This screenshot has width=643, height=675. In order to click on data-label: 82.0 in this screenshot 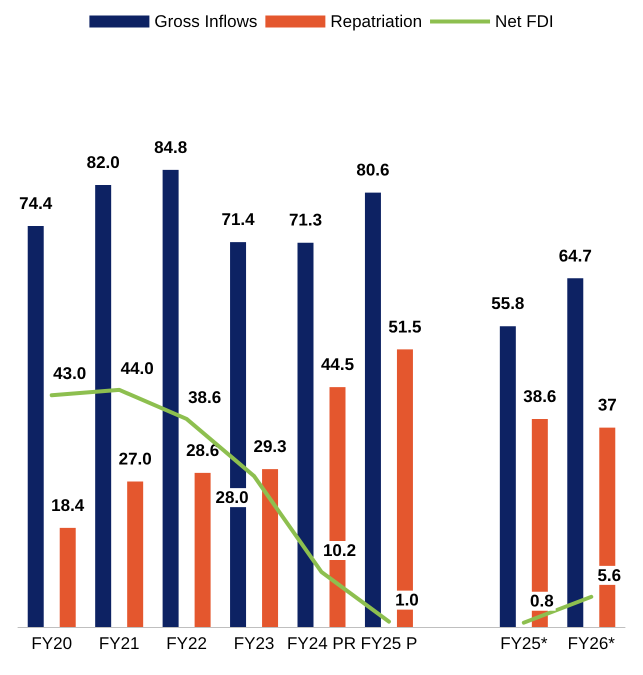, I will do `click(103, 162)`.